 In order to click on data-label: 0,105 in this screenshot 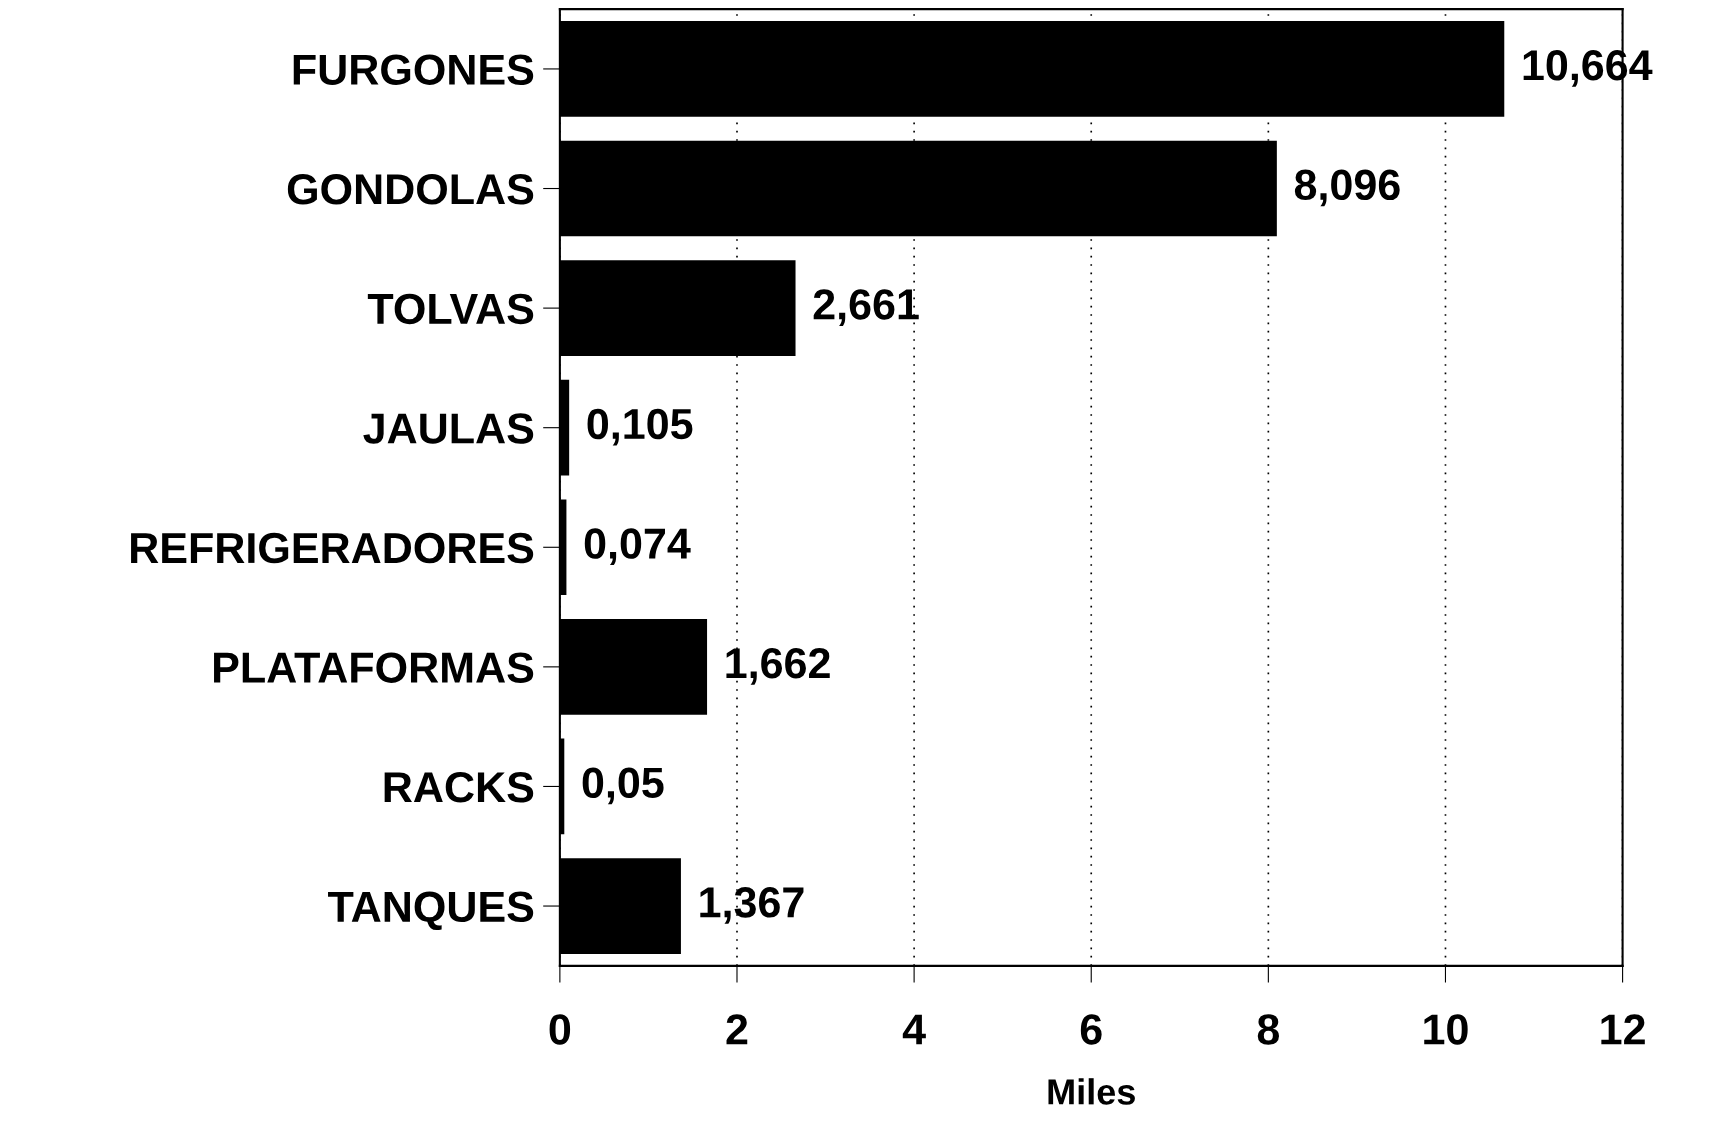, I will do `click(640, 427)`.